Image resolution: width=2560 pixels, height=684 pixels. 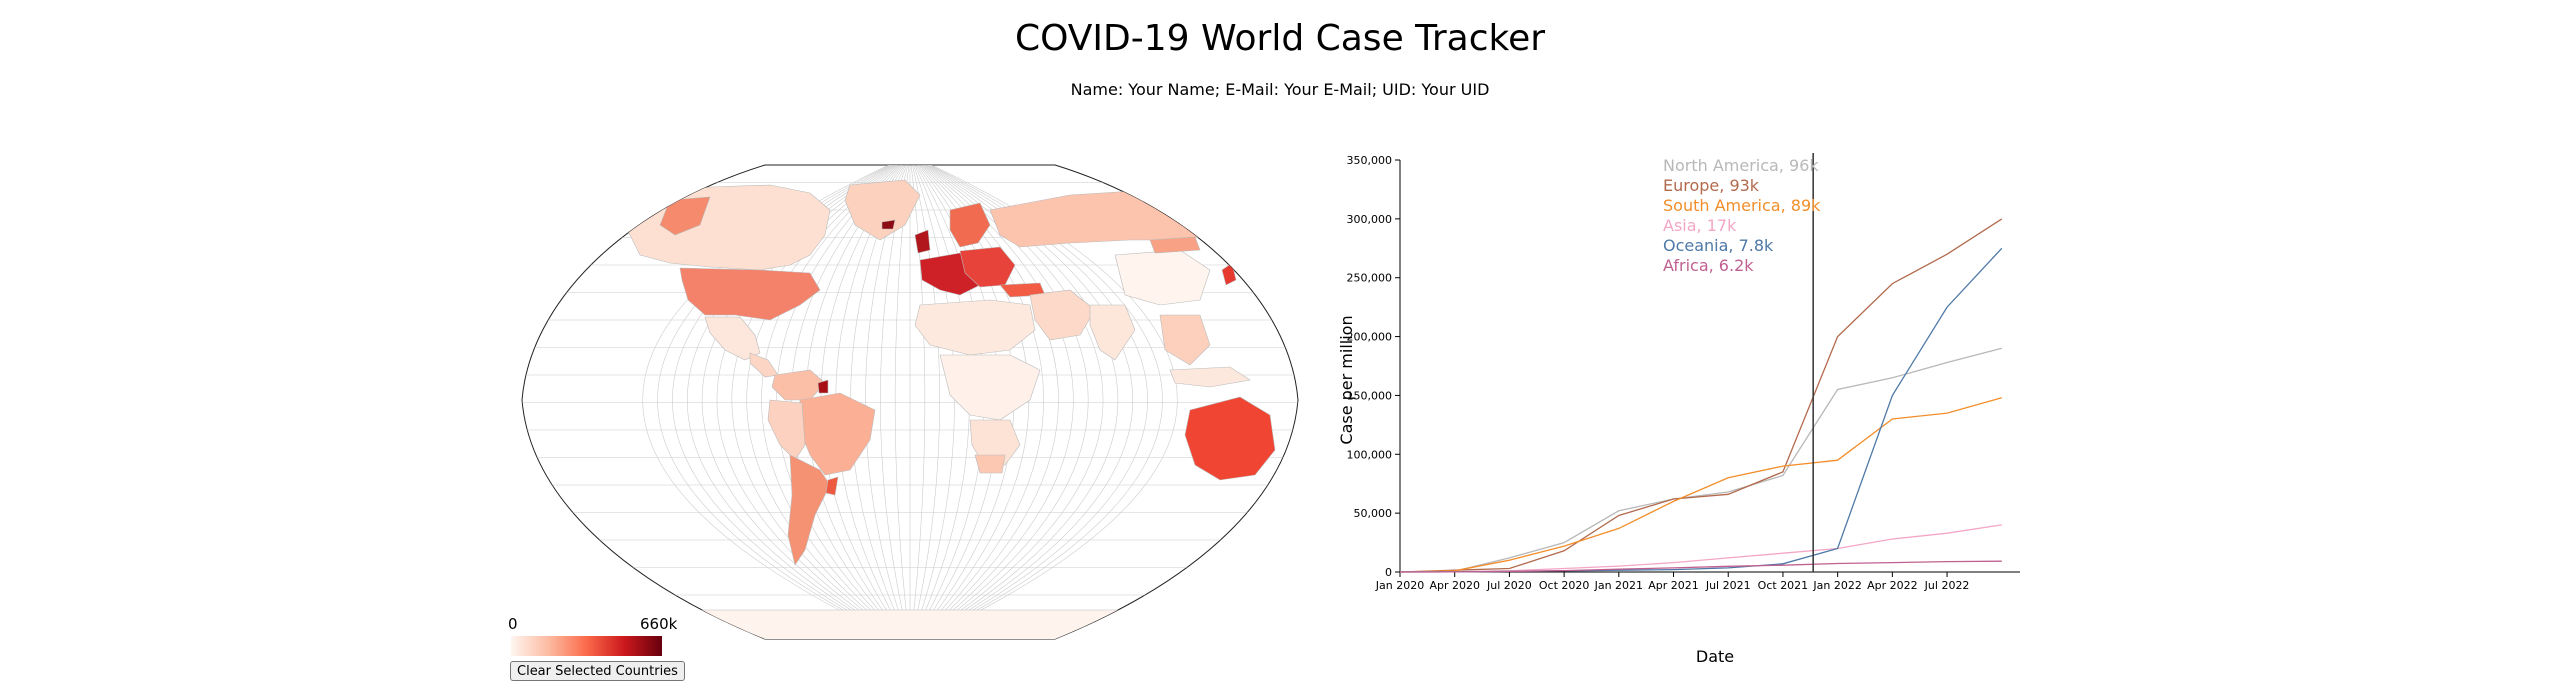 I want to click on y-tick-label: 50,000, so click(x=1373, y=513).